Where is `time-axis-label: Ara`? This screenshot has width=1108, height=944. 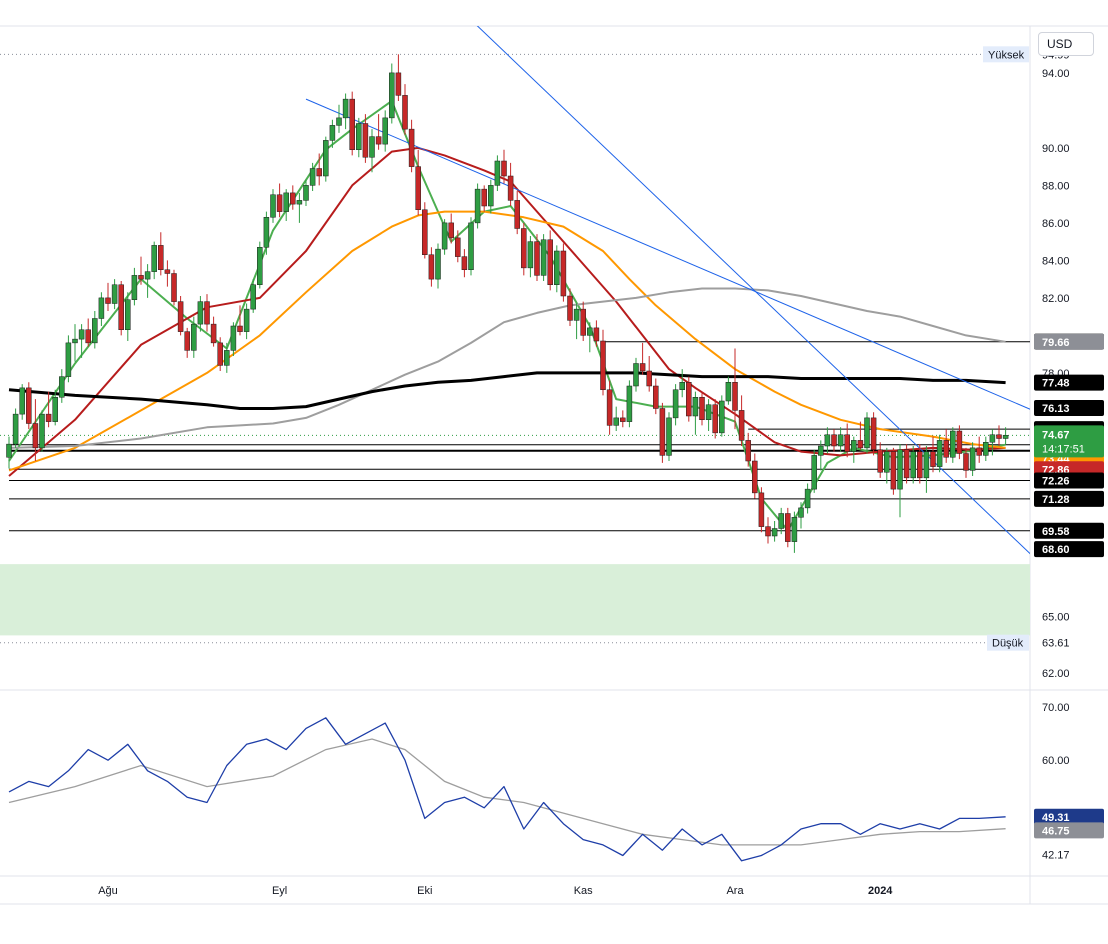 time-axis-label: Ara is located at coordinates (735, 891).